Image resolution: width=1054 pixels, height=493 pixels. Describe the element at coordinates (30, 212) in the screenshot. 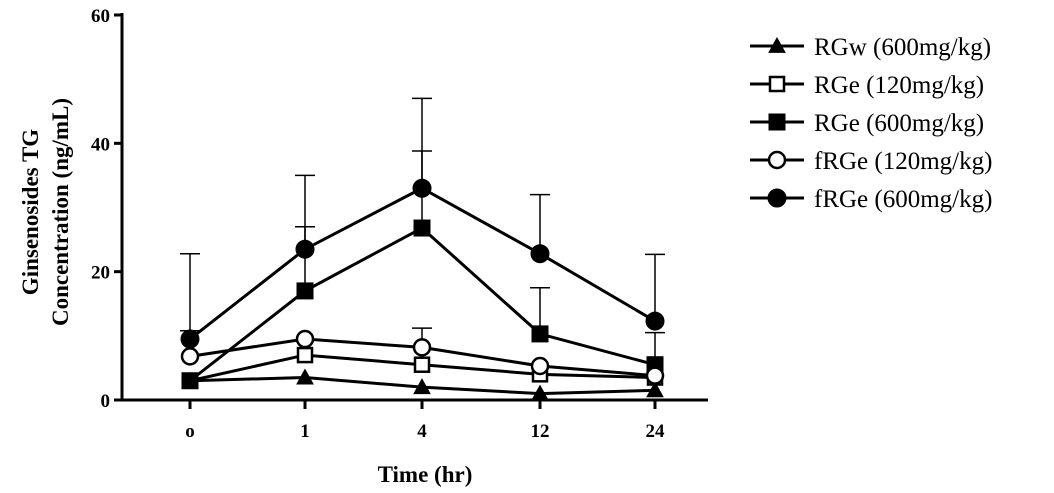

I see `y-axis-title-line-1: Ginsenosides TG` at that location.